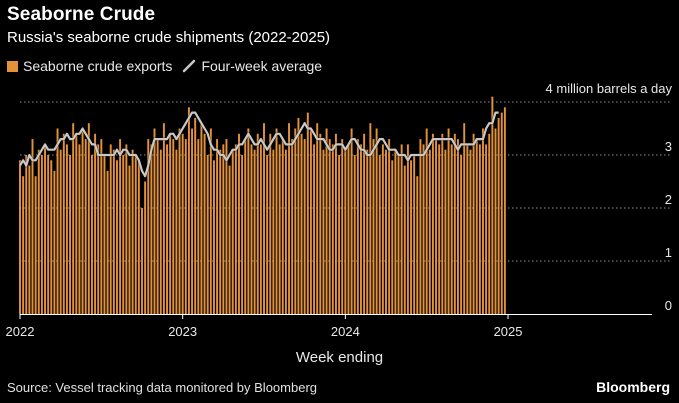  What do you see at coordinates (339, 357) in the screenshot?
I see `x-axis-label: Week ending` at bounding box center [339, 357].